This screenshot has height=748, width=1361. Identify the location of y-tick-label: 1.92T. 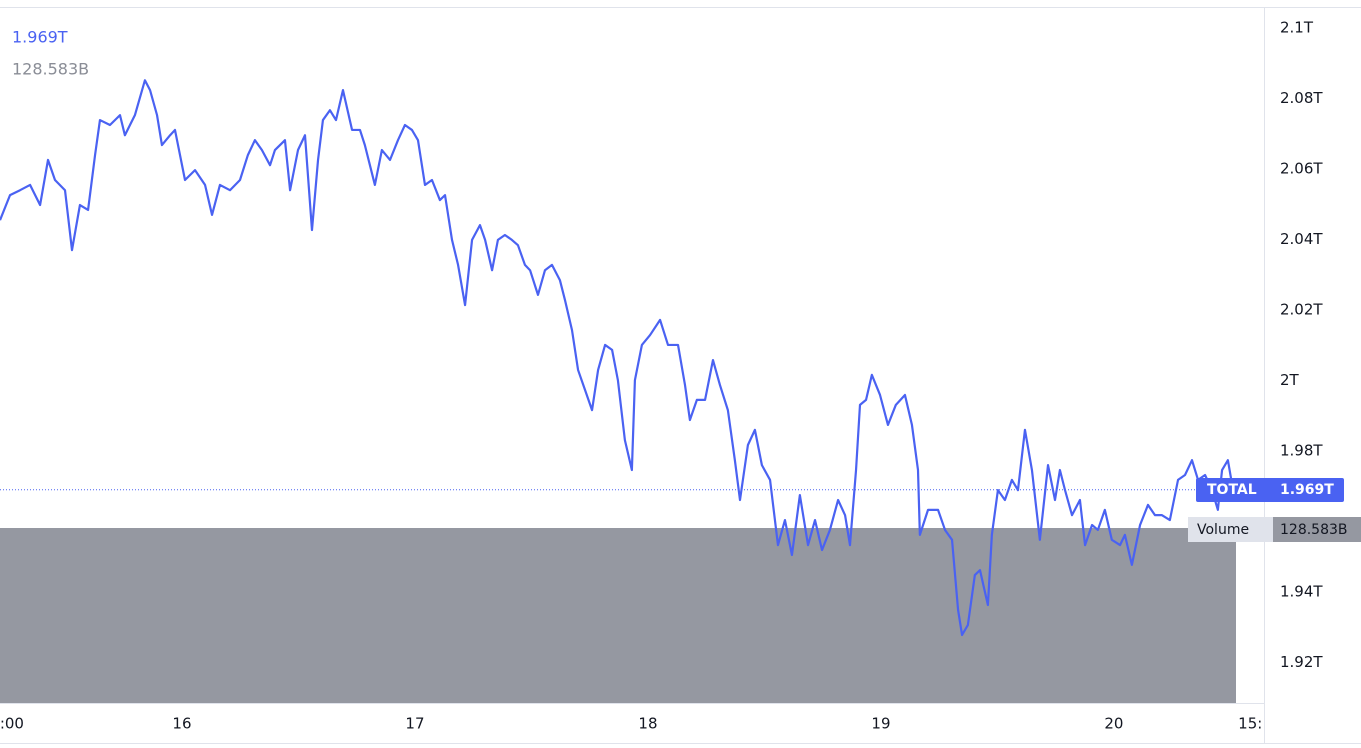
(1301, 662).